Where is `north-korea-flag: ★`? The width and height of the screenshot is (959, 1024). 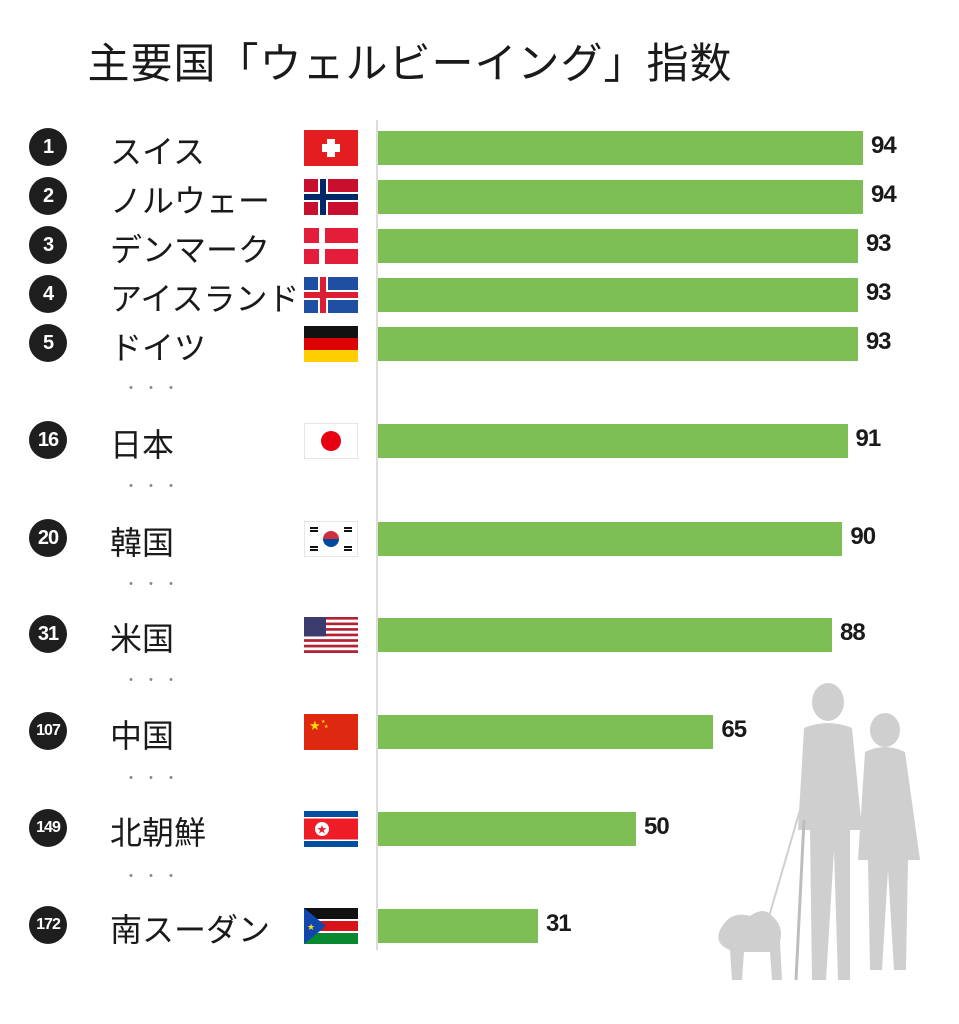
north-korea-flag: ★ is located at coordinates (331, 829).